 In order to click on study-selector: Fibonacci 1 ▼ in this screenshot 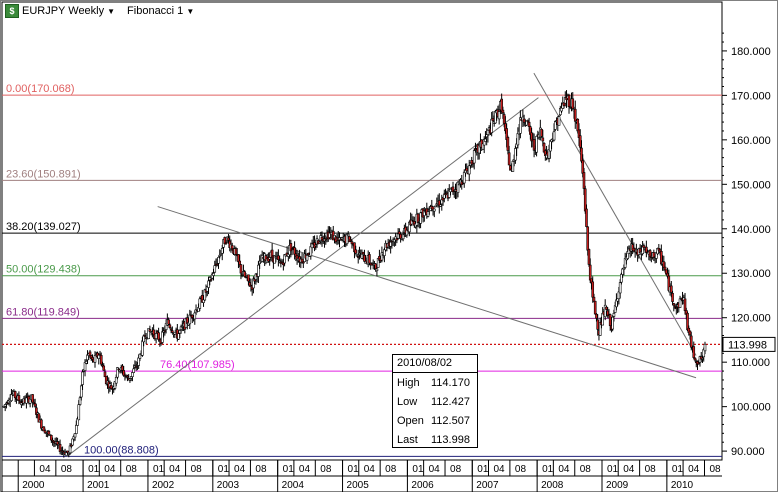, I will do `click(160, 11)`.